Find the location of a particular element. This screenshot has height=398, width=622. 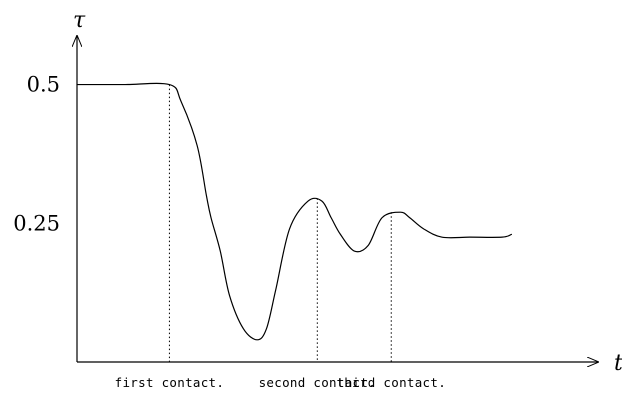

event-label: second contact. is located at coordinates (317, 382).